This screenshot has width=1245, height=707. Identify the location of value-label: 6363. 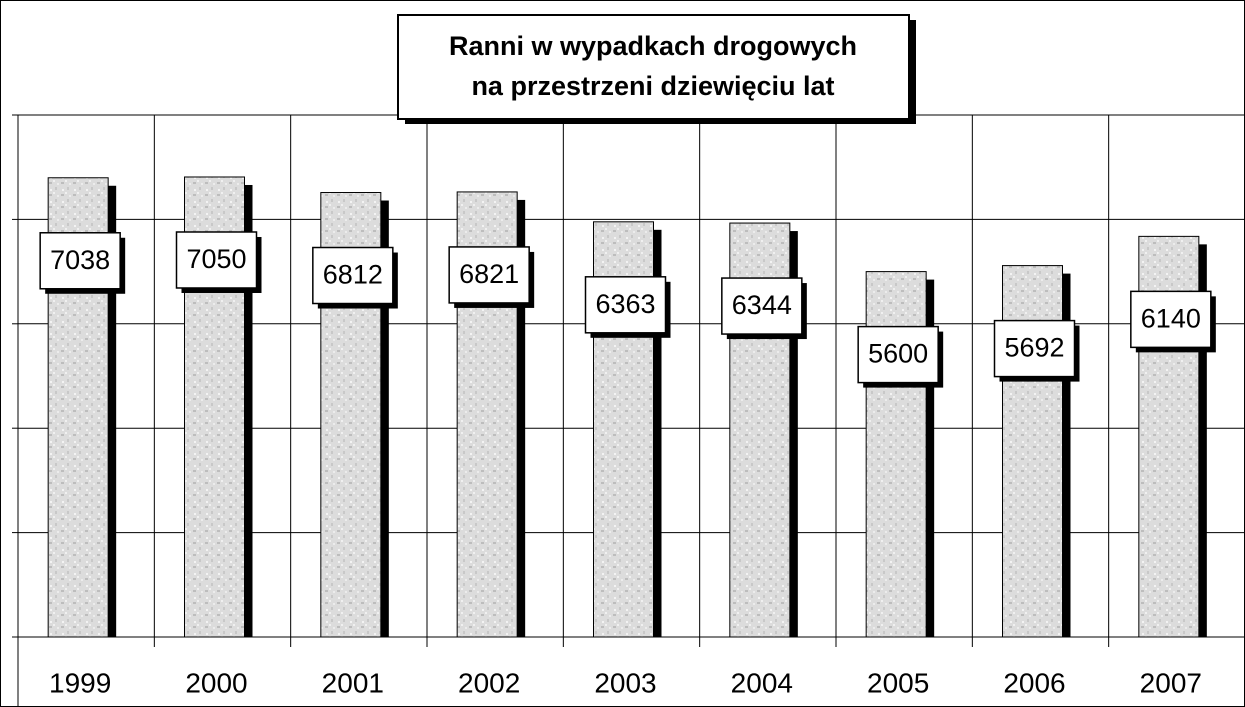
(625, 304).